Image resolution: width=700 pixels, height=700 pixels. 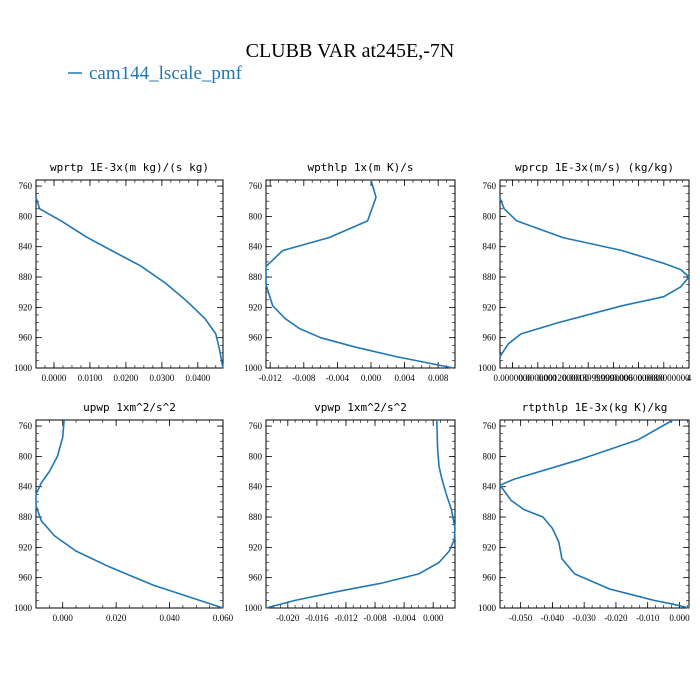 I want to click on x-tick-label: 0.040, so click(x=169, y=618).